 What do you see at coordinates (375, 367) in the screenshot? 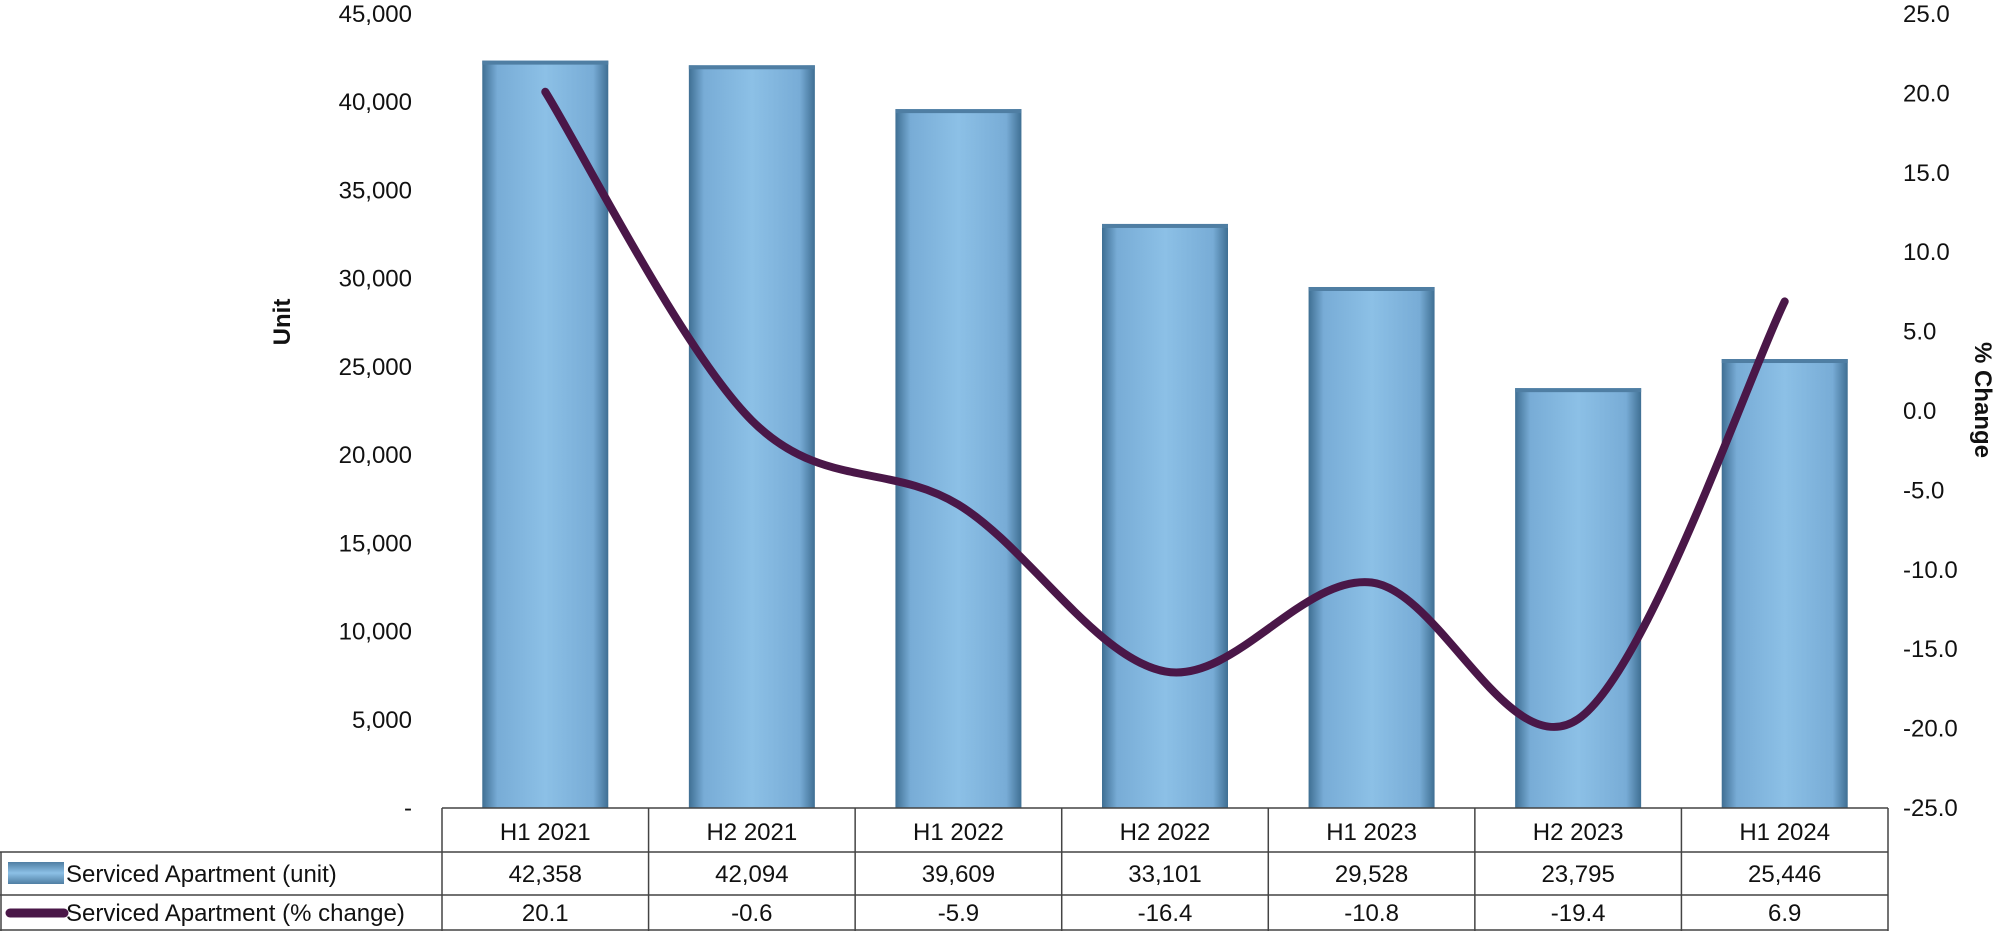
I see `y-left-tick-label: 25,000` at bounding box center [375, 367].